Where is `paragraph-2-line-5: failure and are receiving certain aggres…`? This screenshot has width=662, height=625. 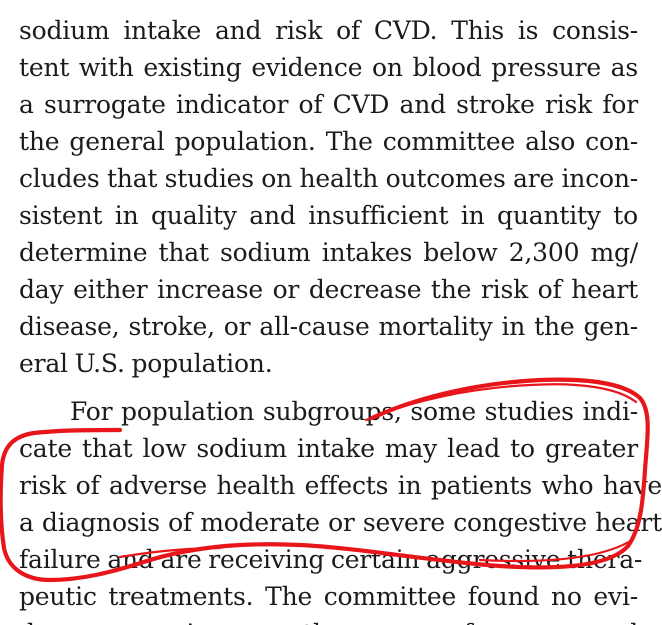
paragraph-2-line-5: failure and are receiving certain aggres… is located at coordinates (331, 559).